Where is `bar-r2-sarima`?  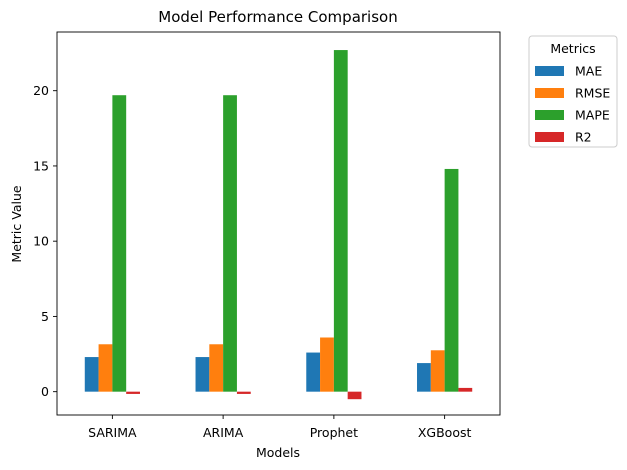
bar-r2-sarima is located at coordinates (133, 392).